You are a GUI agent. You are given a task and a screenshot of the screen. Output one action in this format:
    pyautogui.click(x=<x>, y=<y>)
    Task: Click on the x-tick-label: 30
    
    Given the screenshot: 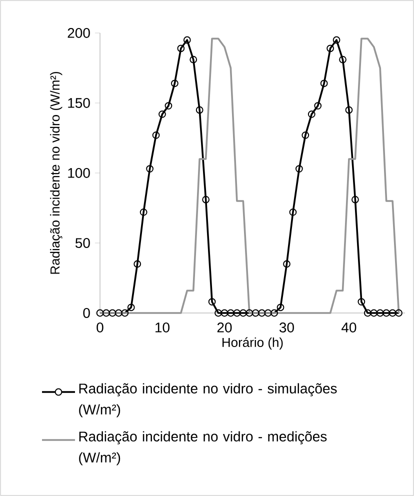 What is the action you would take?
    pyautogui.click(x=286, y=327)
    